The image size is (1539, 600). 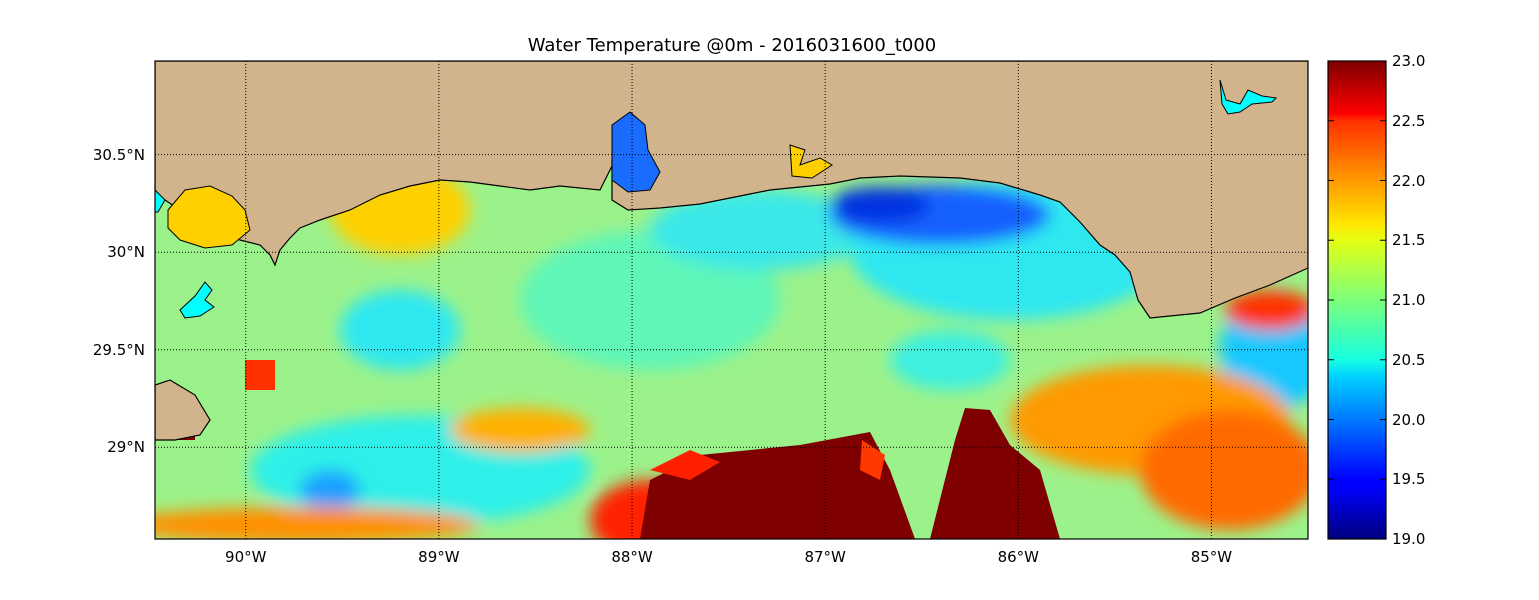 What do you see at coordinates (118, 349) in the screenshot?
I see `latitude-label: 29.5°N` at bounding box center [118, 349].